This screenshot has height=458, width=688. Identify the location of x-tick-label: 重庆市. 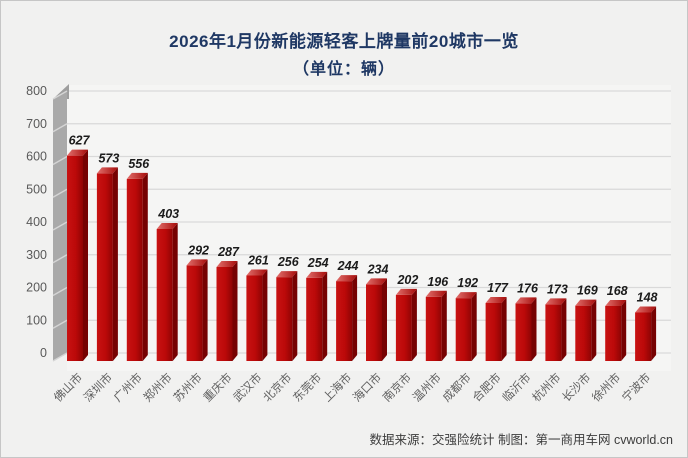
(217, 387).